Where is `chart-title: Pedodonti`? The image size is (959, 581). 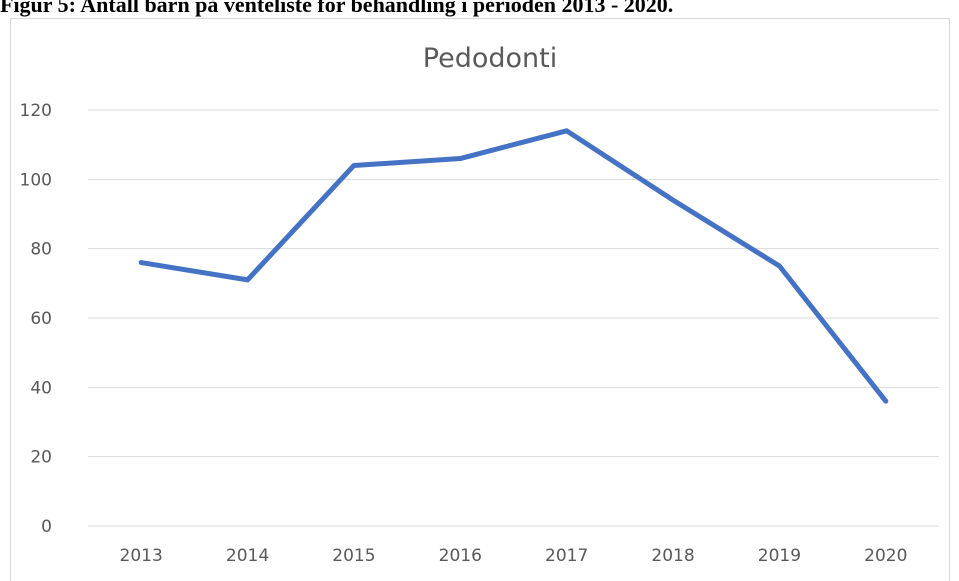
chart-title: Pedodonti is located at coordinates (490, 58).